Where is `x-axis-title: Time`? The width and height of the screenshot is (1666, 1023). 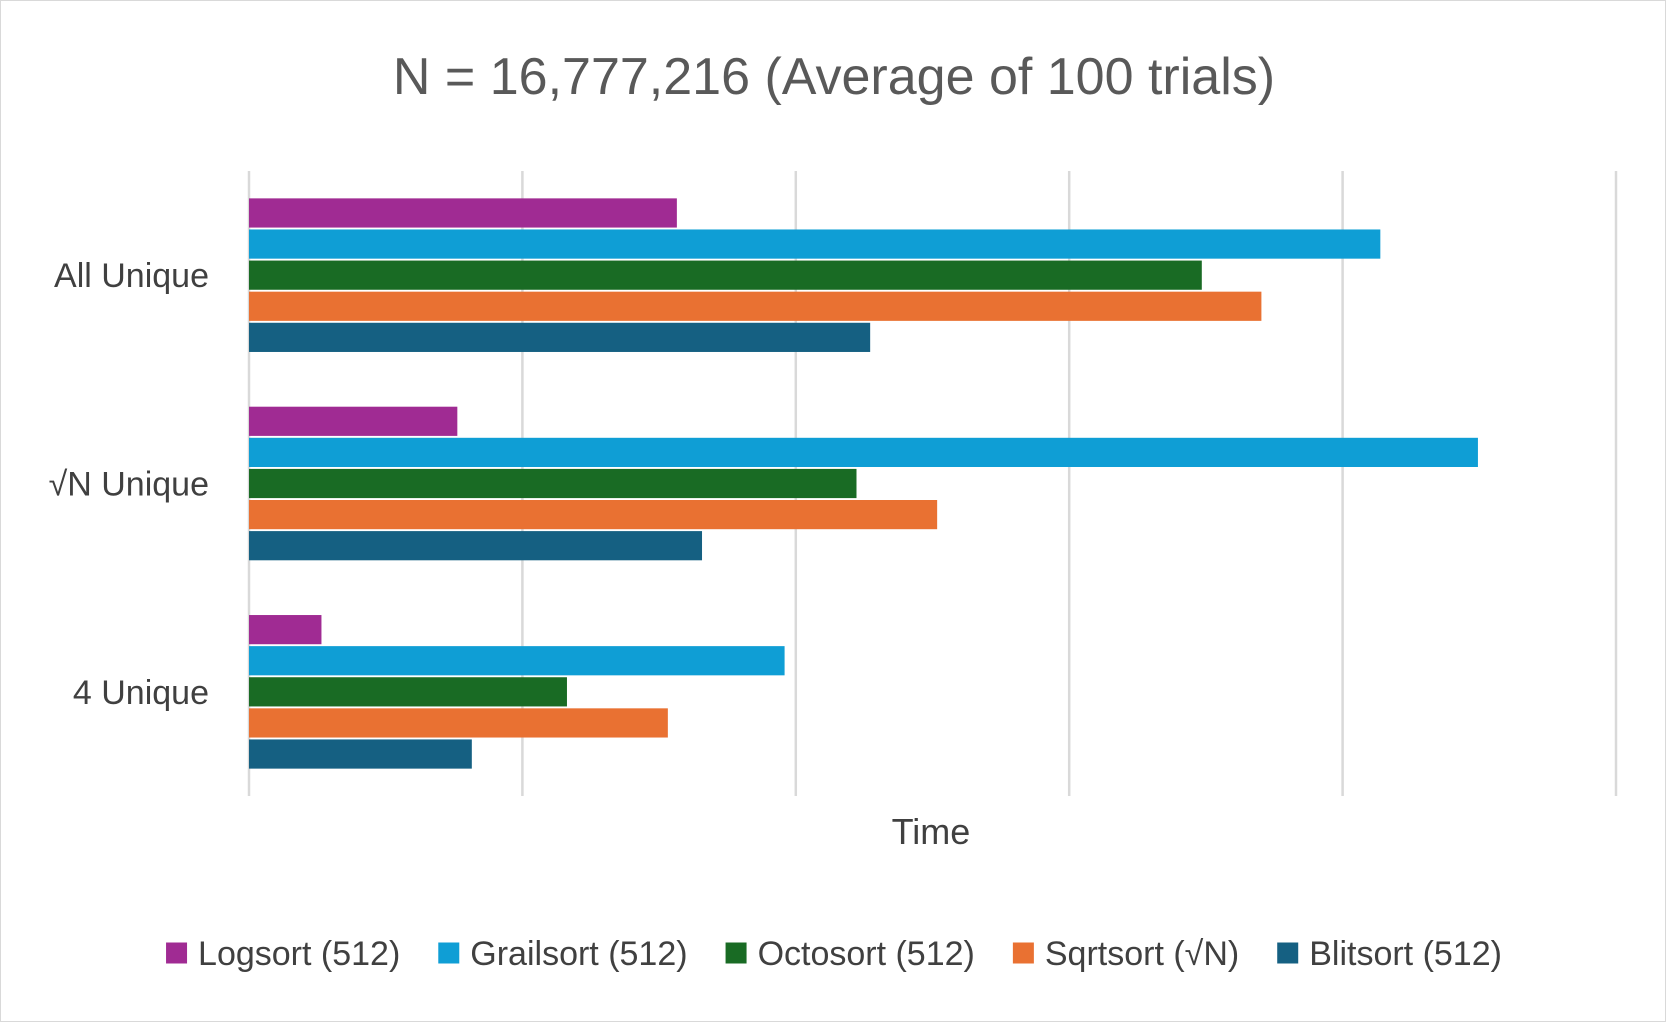
x-axis-title: Time is located at coordinates (931, 831).